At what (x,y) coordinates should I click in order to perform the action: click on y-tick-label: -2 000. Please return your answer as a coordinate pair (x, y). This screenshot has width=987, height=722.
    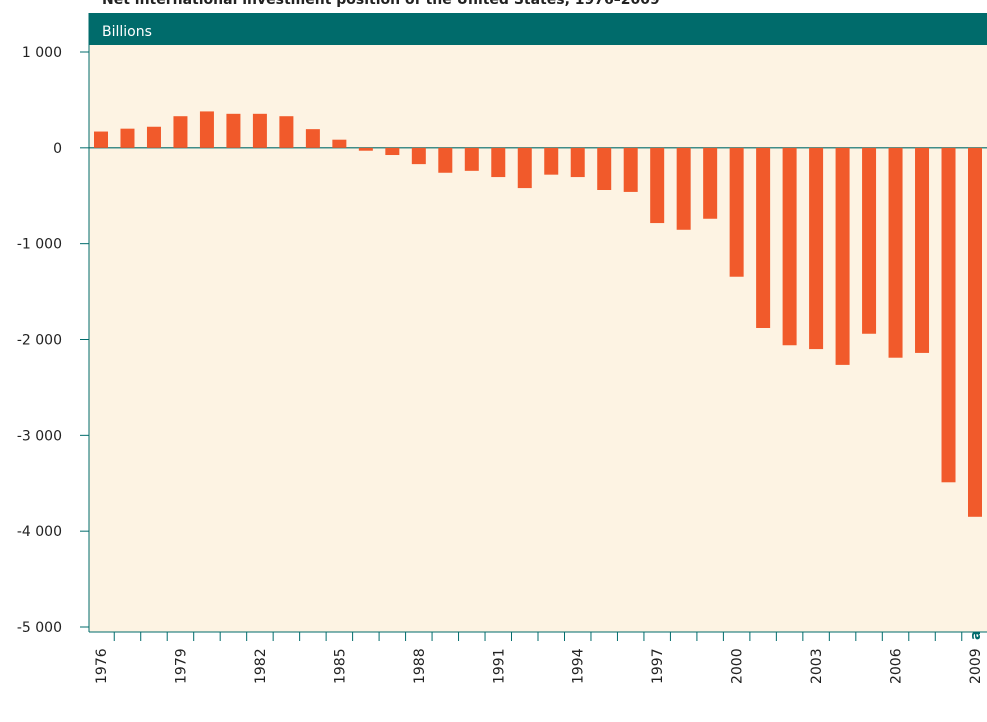
    Looking at the image, I should click on (39, 341).